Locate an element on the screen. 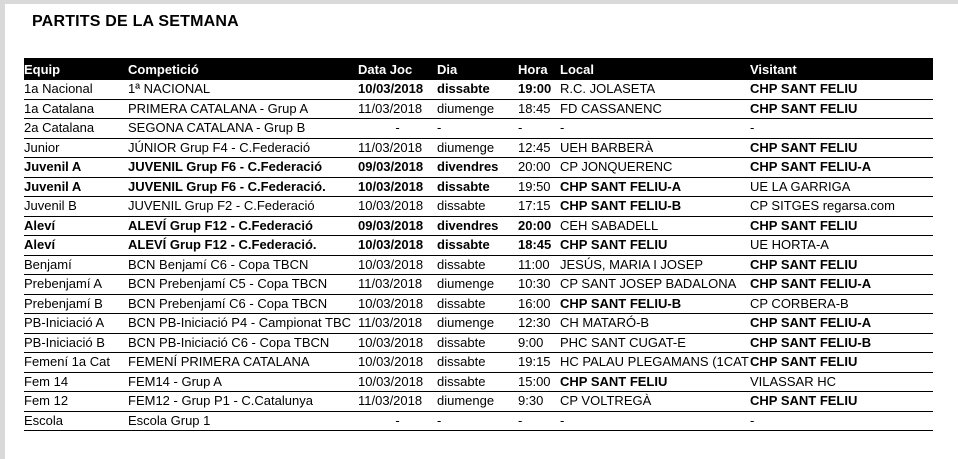  cell-data_joc: - is located at coordinates (397, 421).